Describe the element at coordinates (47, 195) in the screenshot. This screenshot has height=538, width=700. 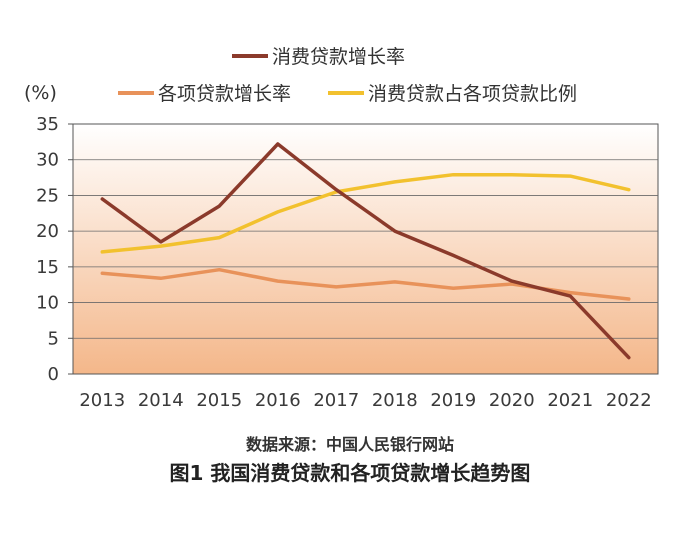
I see `y-tick-label: 25` at that location.